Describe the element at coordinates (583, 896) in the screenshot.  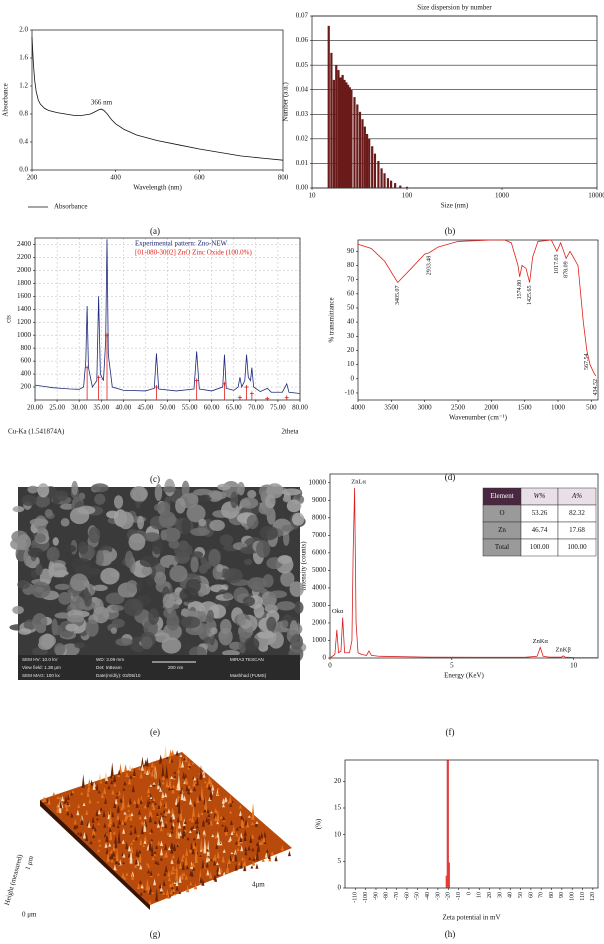
I see `x-tick-label: 110` at that location.